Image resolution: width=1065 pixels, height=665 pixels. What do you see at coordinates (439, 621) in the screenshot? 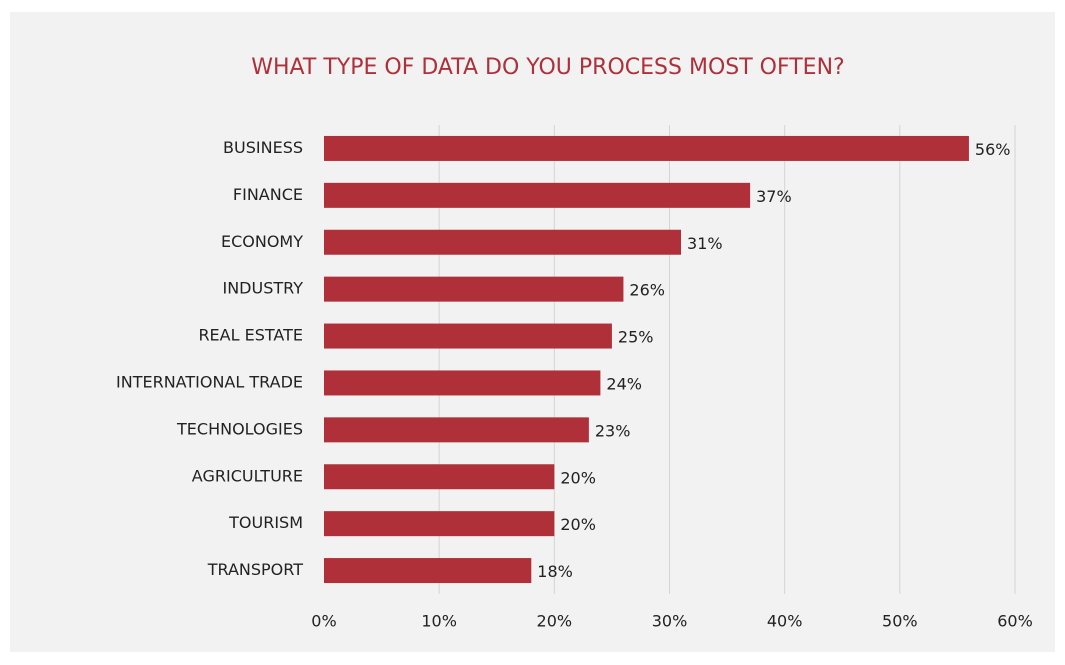
I see `x-tick-label: 10%` at bounding box center [439, 621].